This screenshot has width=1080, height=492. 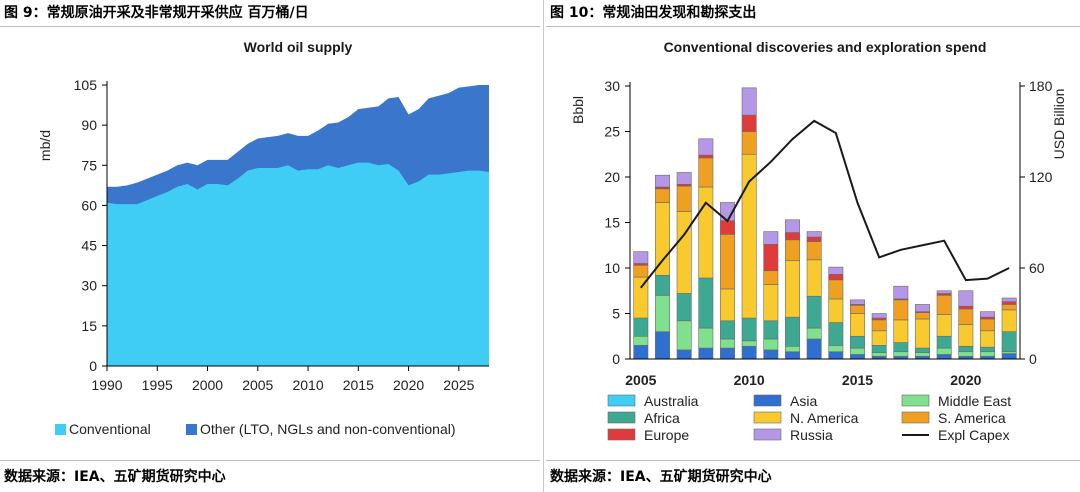 What do you see at coordinates (915, 417) in the screenshot?
I see `legend-swatch-s-america` at bounding box center [915, 417].